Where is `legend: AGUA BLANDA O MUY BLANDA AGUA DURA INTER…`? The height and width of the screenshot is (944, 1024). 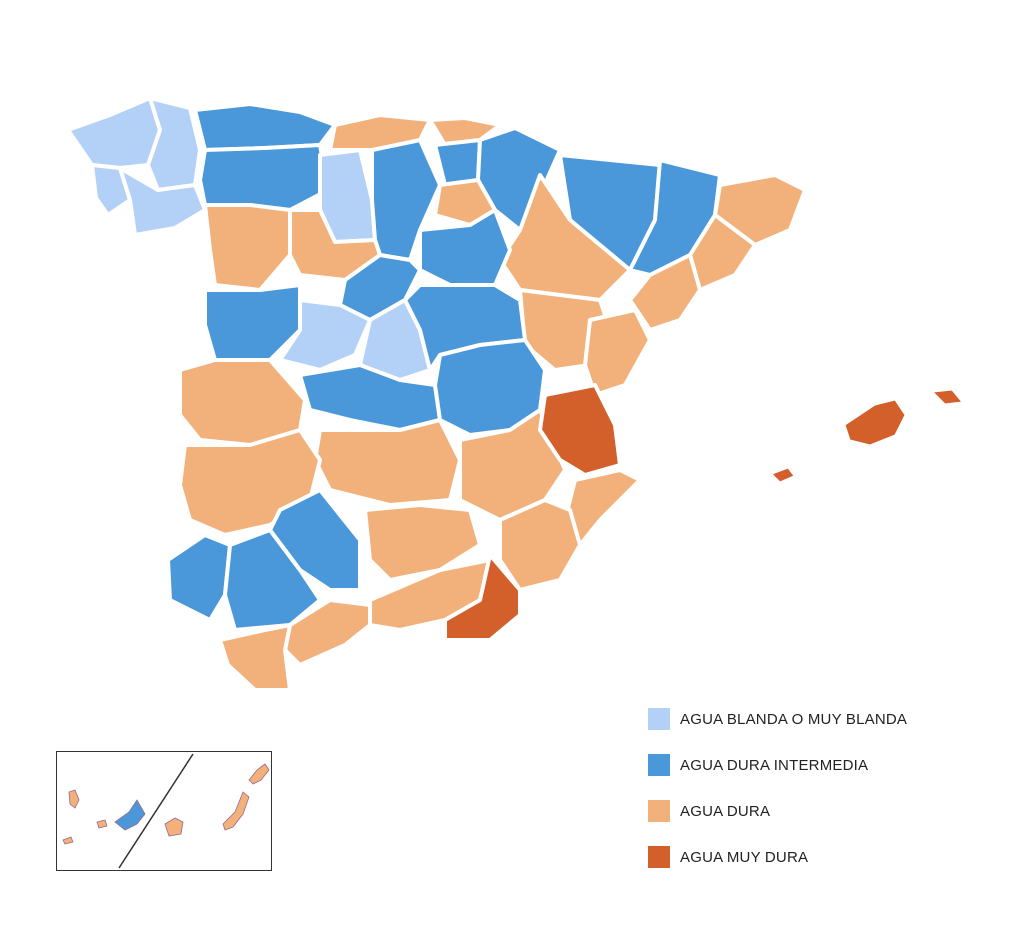
legend: AGUA BLANDA O MUY BLANDA AGUA DURA INTER… is located at coordinates (818, 798).